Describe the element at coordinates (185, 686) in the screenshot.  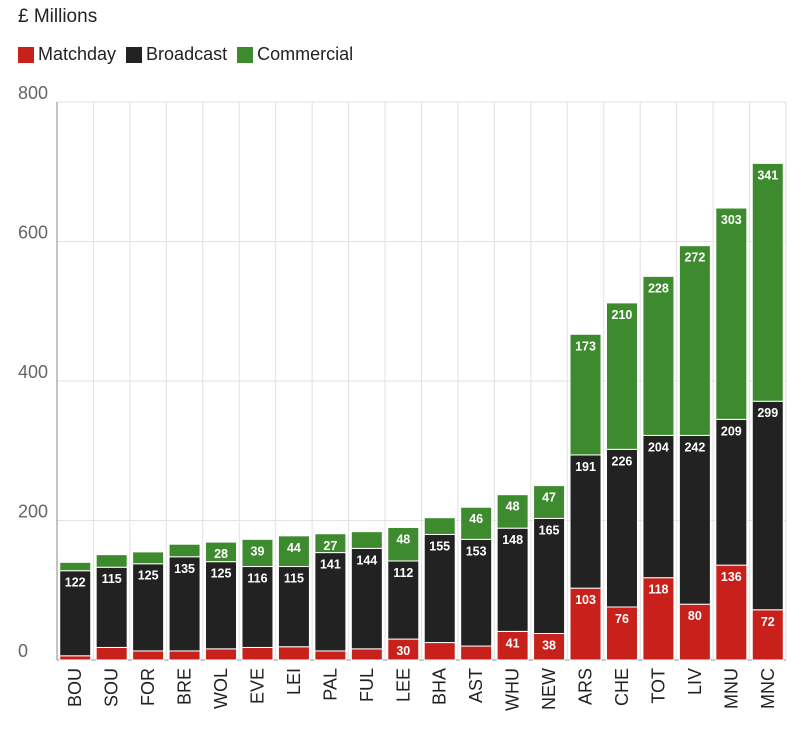
I see `x-tick-label: BRE` at that location.